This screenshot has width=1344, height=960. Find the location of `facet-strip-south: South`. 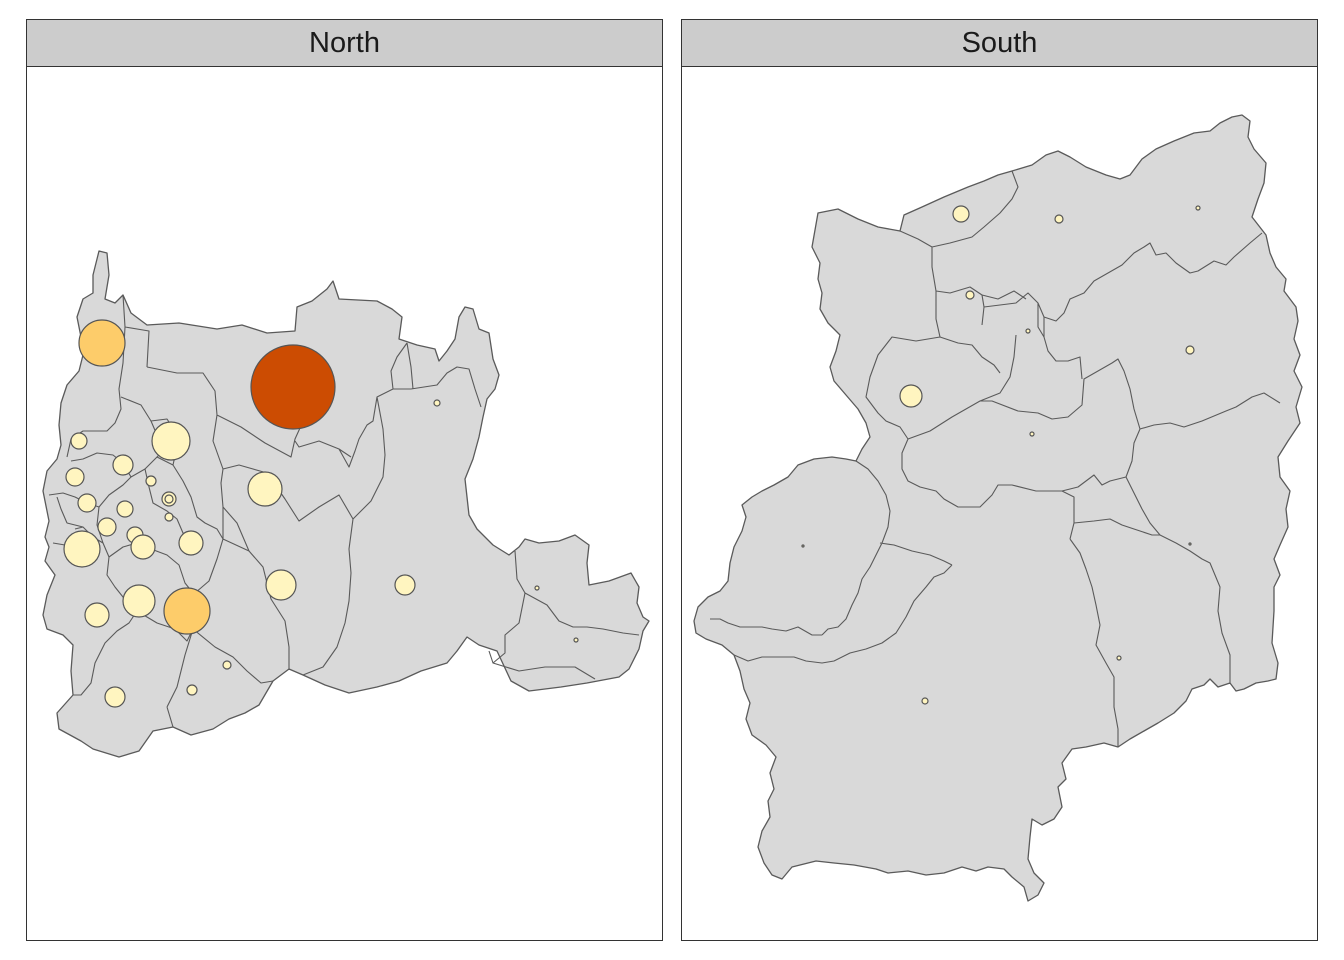

facet-strip-south: South is located at coordinates (999, 43).